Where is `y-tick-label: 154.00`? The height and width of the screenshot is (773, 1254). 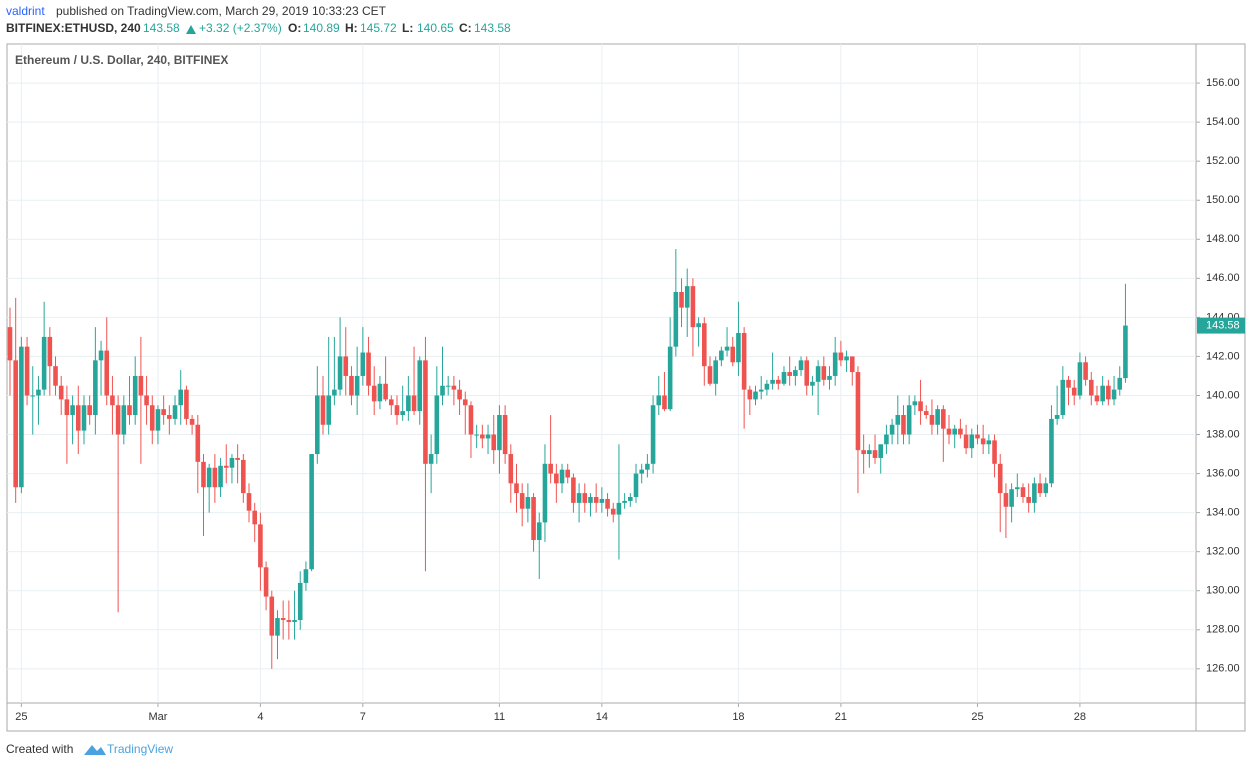
y-tick-label: 154.00 is located at coordinates (1223, 122).